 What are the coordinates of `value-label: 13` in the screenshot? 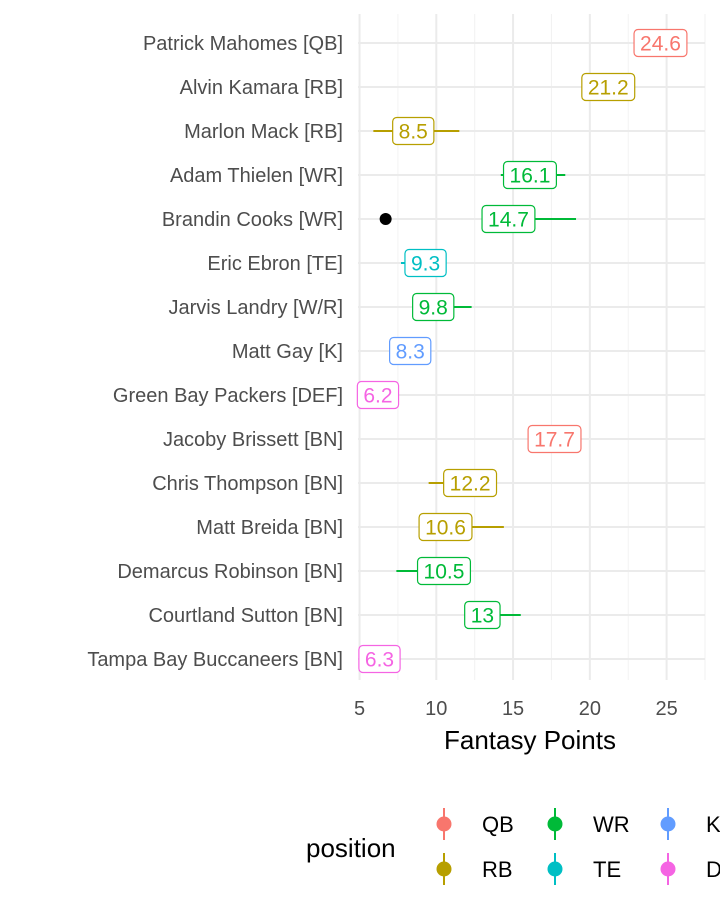 It's located at (482, 615).